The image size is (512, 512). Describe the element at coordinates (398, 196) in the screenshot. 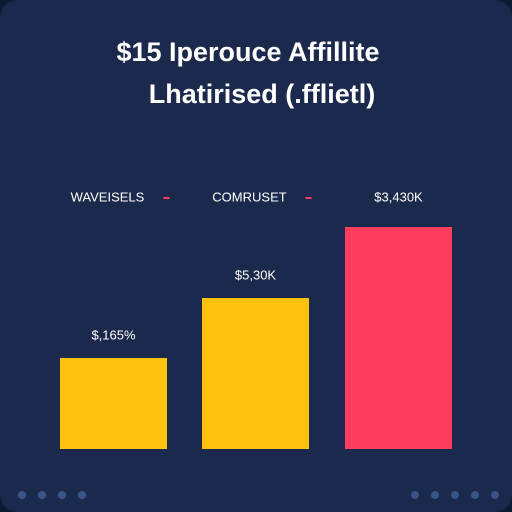

I see `value-label: $3,430K` at that location.